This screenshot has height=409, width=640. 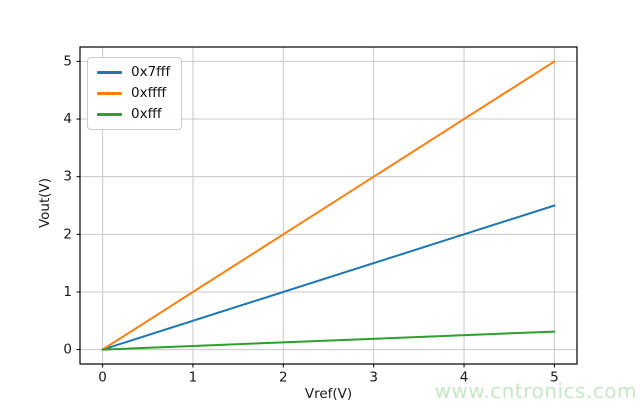 What do you see at coordinates (109, 114) in the screenshot?
I see `legend-line-sample-0xfff` at bounding box center [109, 114].